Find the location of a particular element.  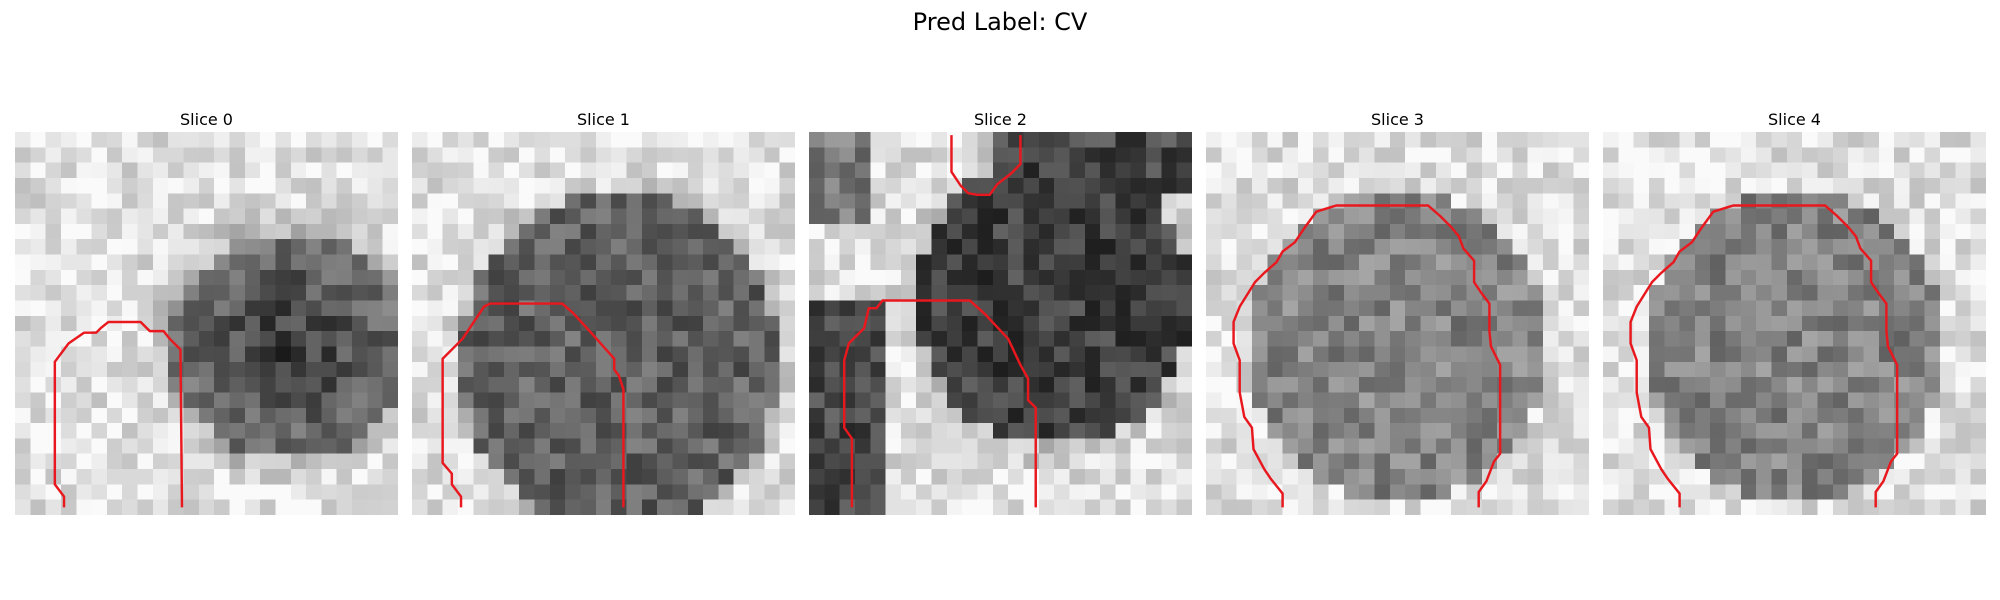

contour-line-secondary is located at coordinates (986, 166).